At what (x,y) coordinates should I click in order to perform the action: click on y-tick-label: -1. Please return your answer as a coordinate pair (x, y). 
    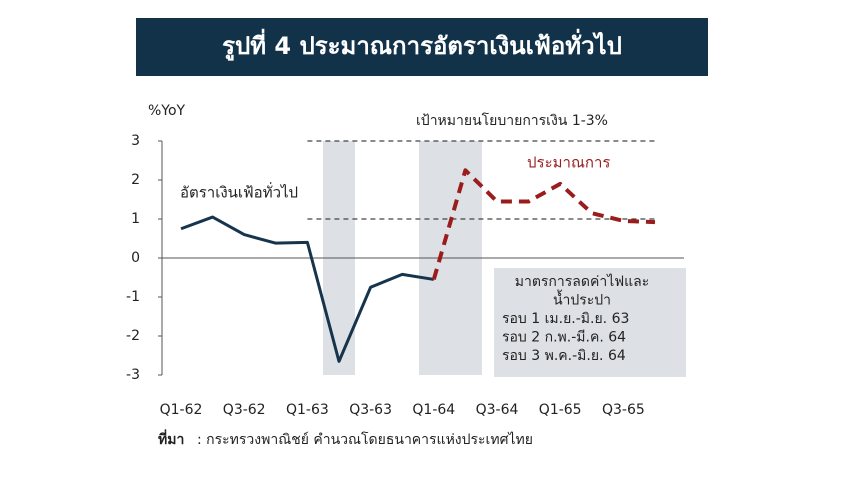
    Looking at the image, I should click on (133, 297).